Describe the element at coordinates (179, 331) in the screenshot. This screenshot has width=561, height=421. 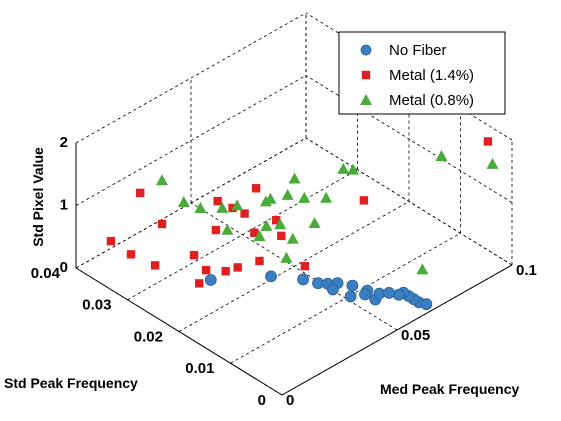
I see `y-axis-line` at that location.